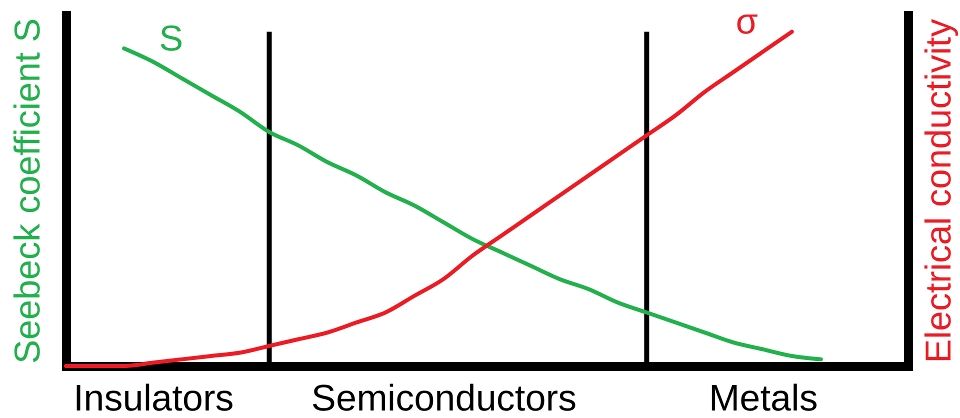 Image resolution: width=960 pixels, height=418 pixels. Describe the element at coordinates (153, 398) in the screenshot. I see `x-tick-label: Insulators` at that location.